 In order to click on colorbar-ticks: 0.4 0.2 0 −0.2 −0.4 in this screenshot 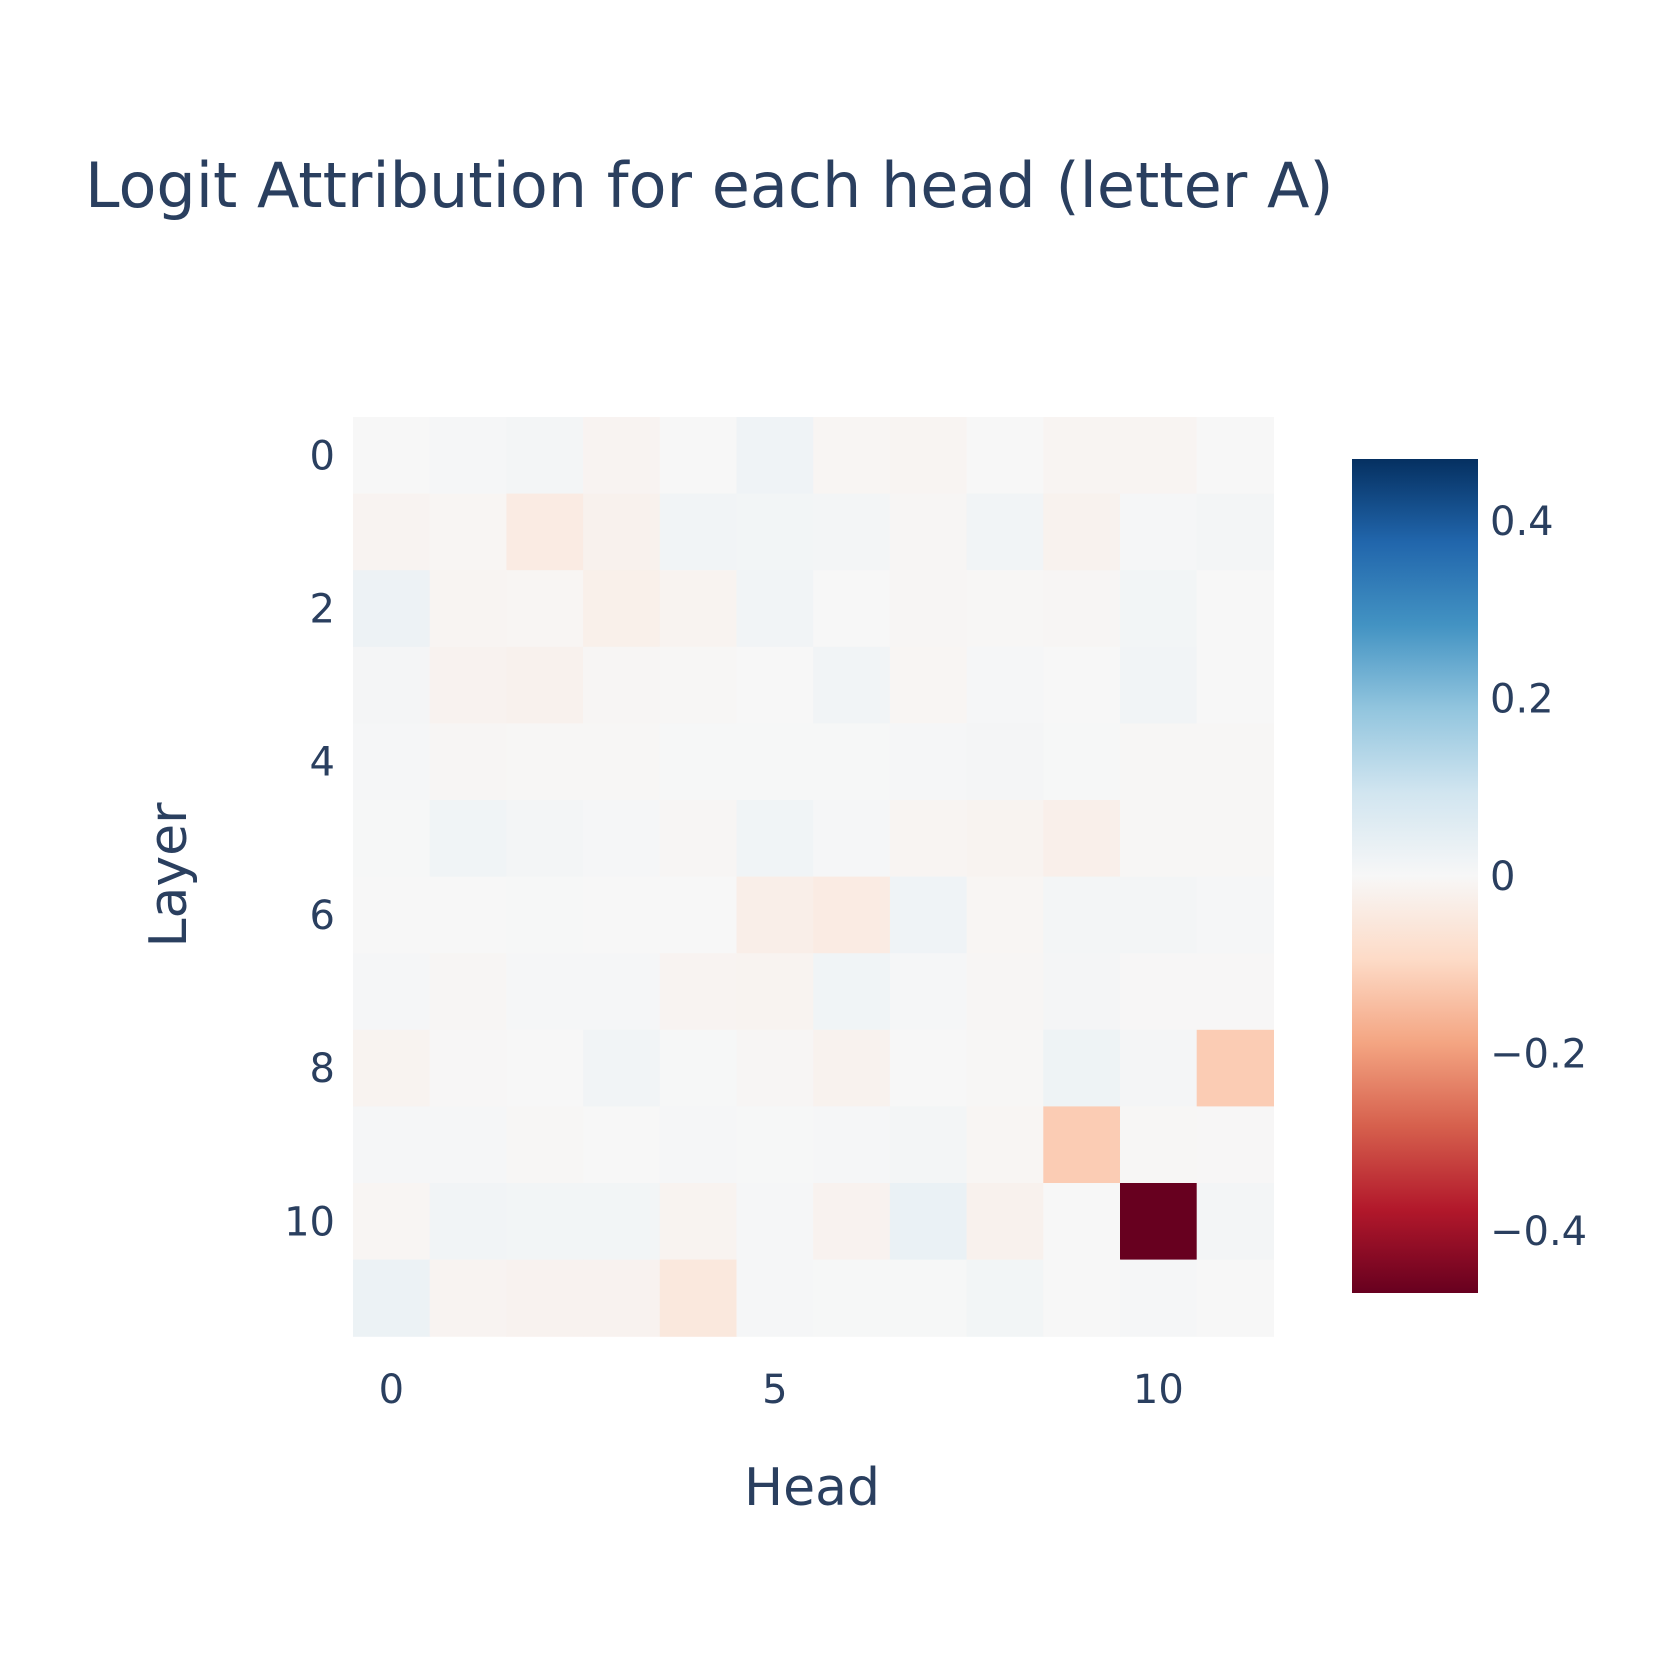, I will do `click(1538, 877)`.